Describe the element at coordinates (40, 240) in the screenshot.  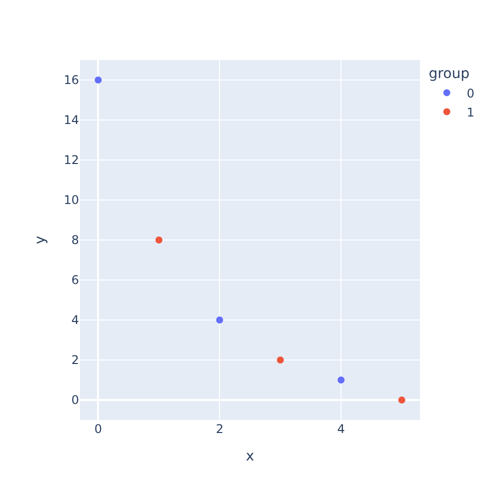
I see `y-axis-title: y` at that location.